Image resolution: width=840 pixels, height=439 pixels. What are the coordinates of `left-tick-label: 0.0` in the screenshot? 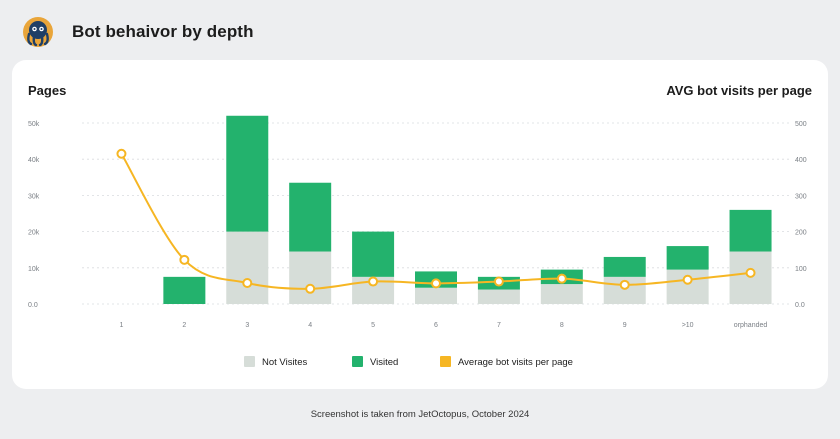 It's located at (33, 305).